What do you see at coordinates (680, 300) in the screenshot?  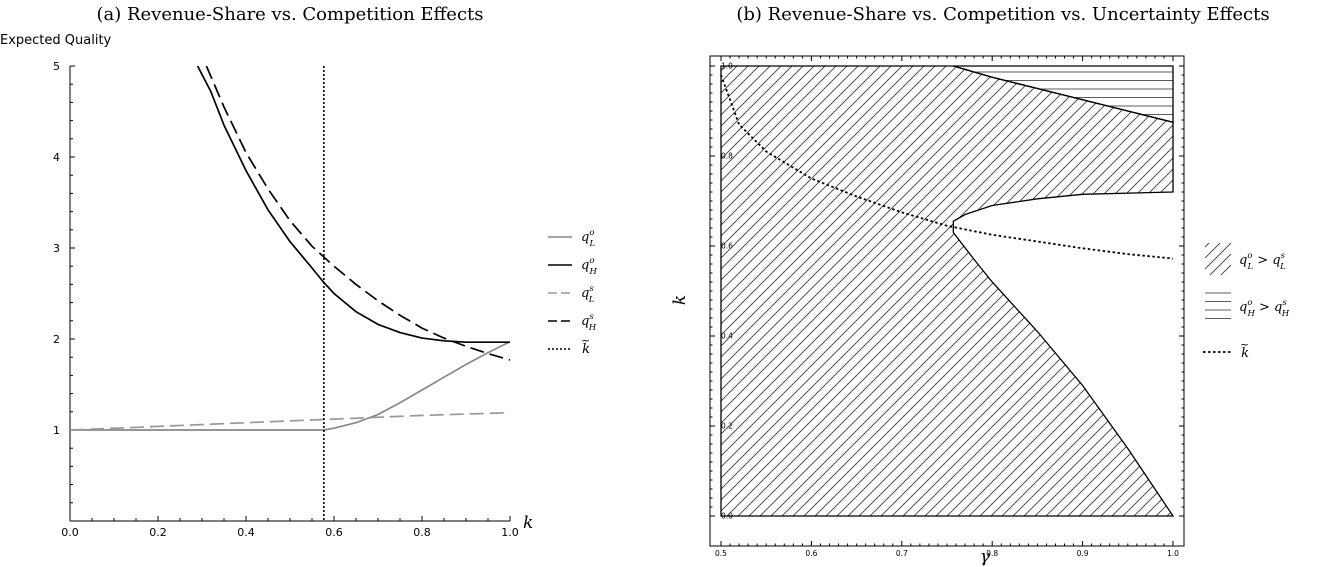 I see `panel-b-ylabel: k` at bounding box center [680, 300].